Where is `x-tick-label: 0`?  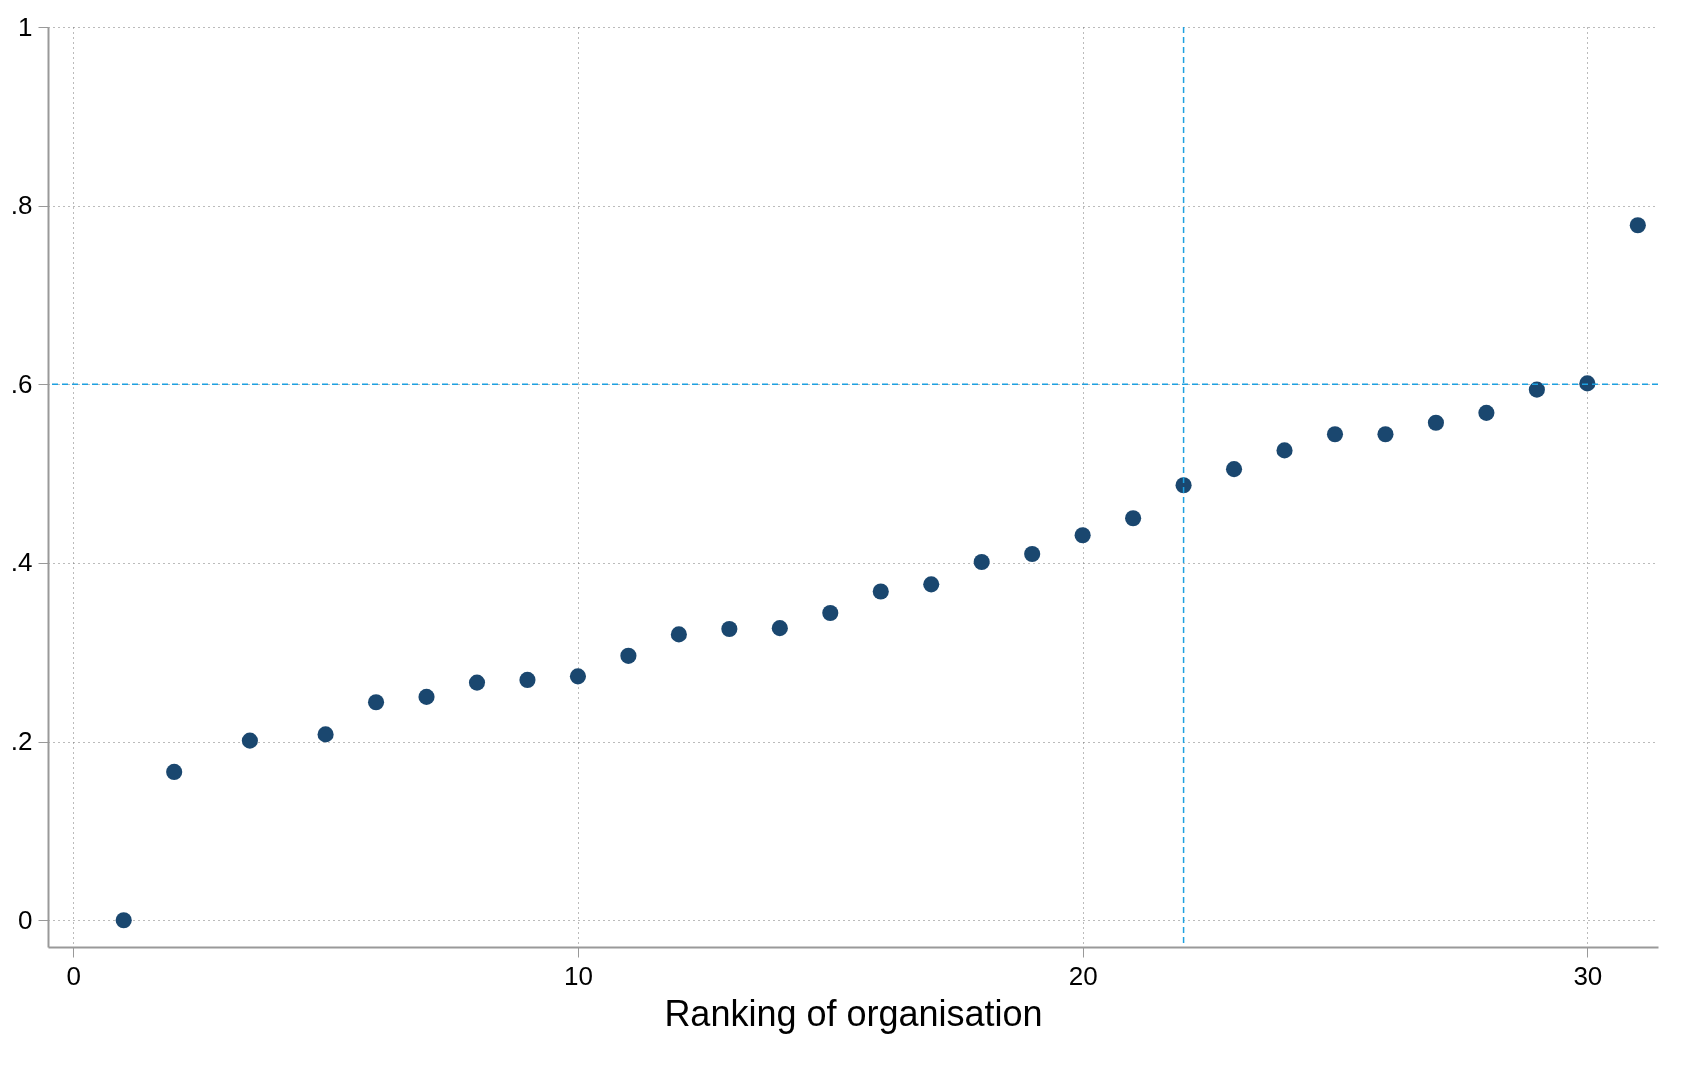 x-tick-label: 0 is located at coordinates (73, 975).